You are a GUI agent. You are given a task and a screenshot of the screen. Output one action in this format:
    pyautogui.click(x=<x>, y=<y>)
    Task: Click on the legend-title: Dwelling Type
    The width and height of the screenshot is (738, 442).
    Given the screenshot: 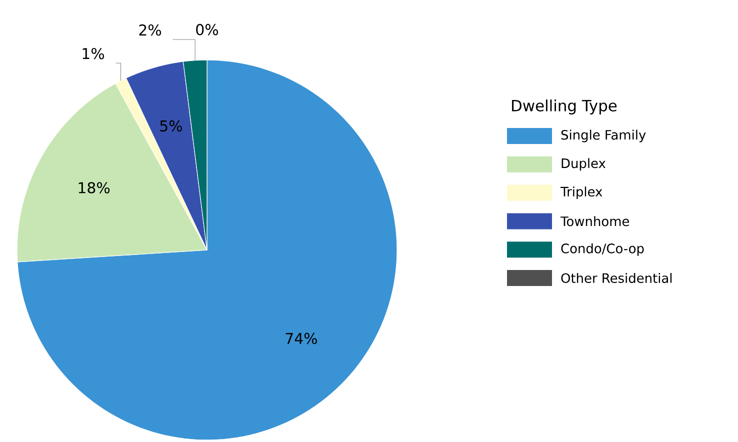 What is the action you would take?
    pyautogui.click(x=564, y=107)
    